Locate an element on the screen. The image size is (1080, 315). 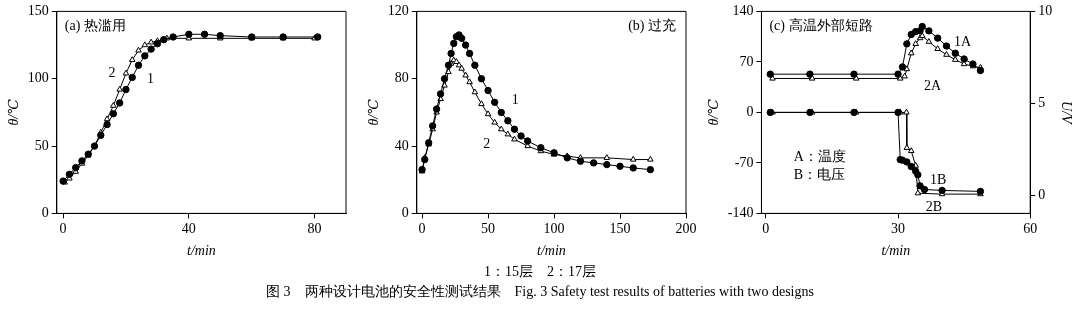
y-tick-label: 140 is located at coordinates (743, 11).